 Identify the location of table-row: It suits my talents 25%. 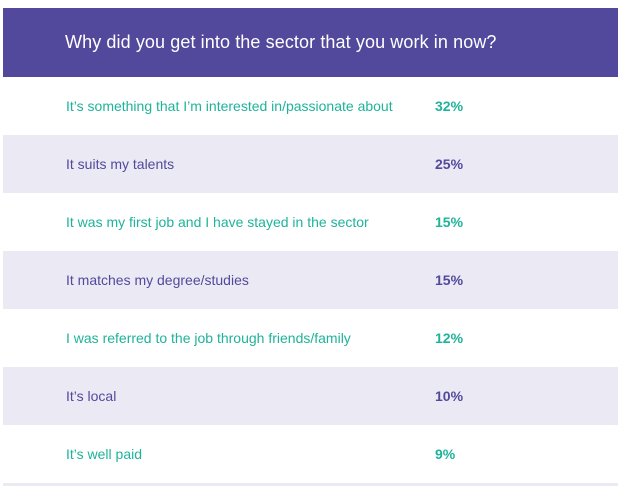
(310, 164).